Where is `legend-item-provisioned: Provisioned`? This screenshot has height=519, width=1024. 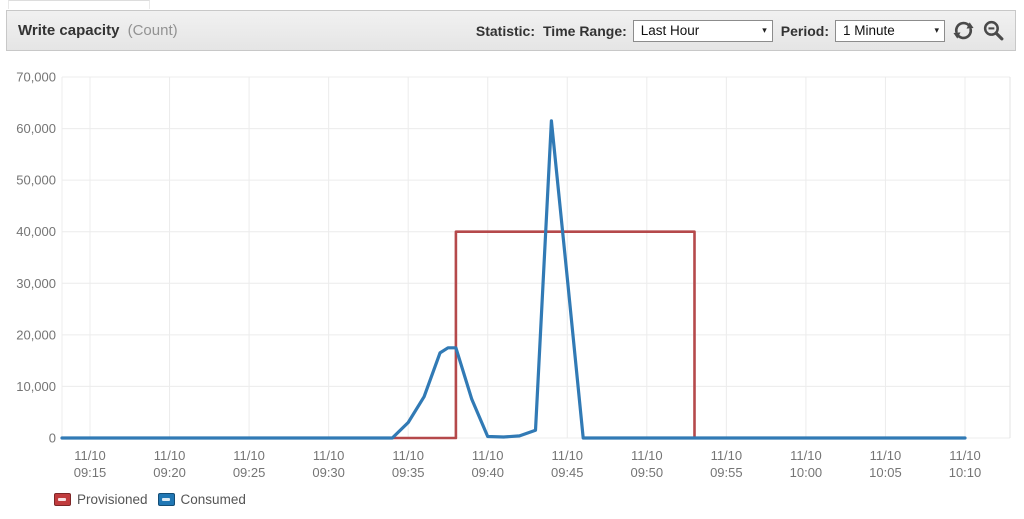
legend-item-provisioned: Provisioned is located at coordinates (101, 499).